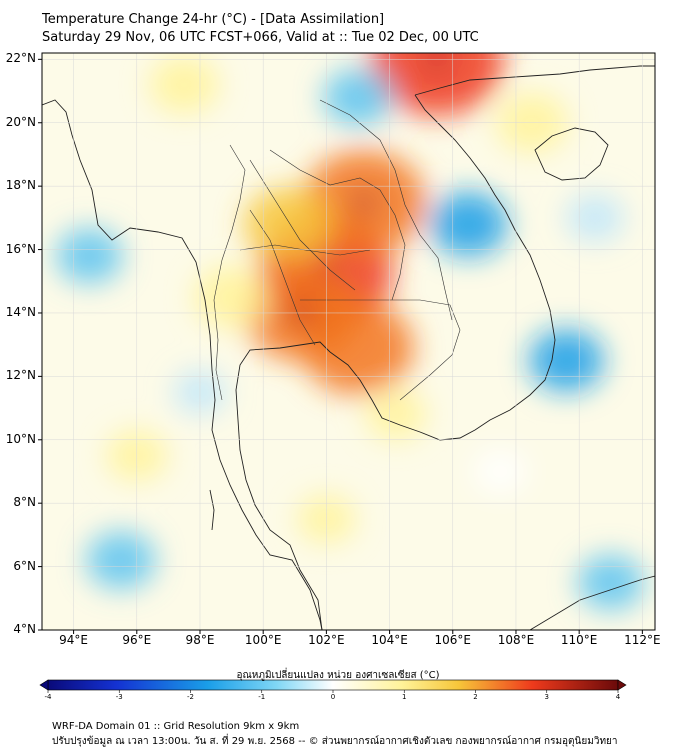  What do you see at coordinates (48, 697) in the screenshot?
I see `colorbar-tick-label: -4` at bounding box center [48, 697].